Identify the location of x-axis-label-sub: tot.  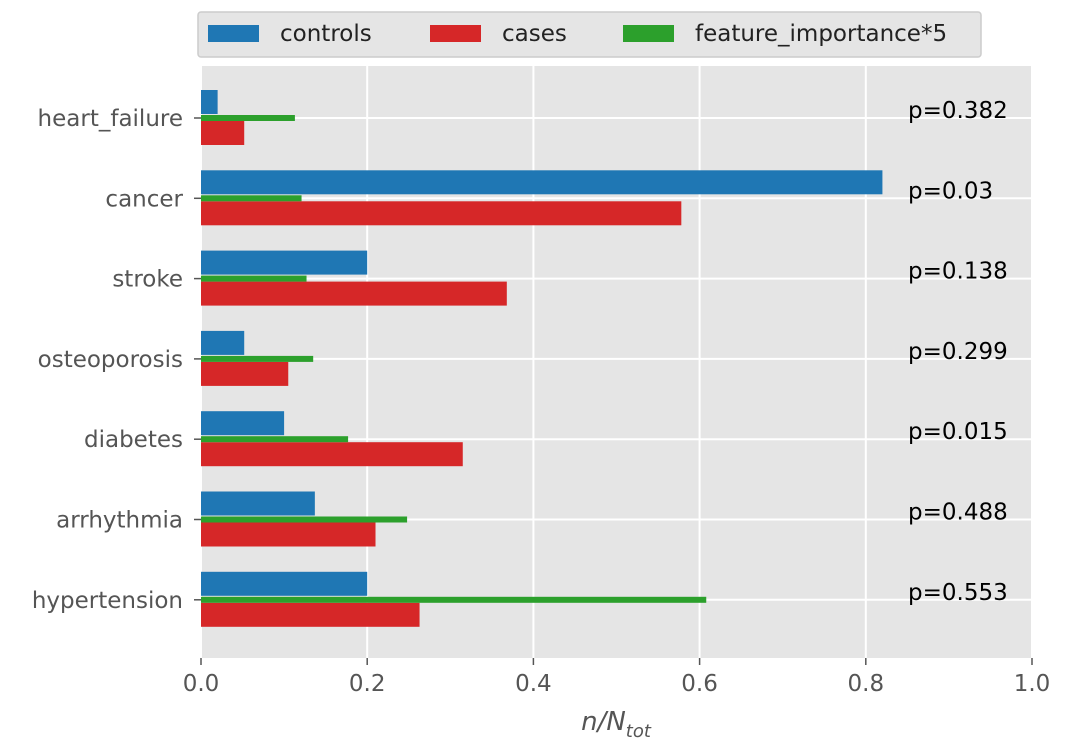
(639, 731).